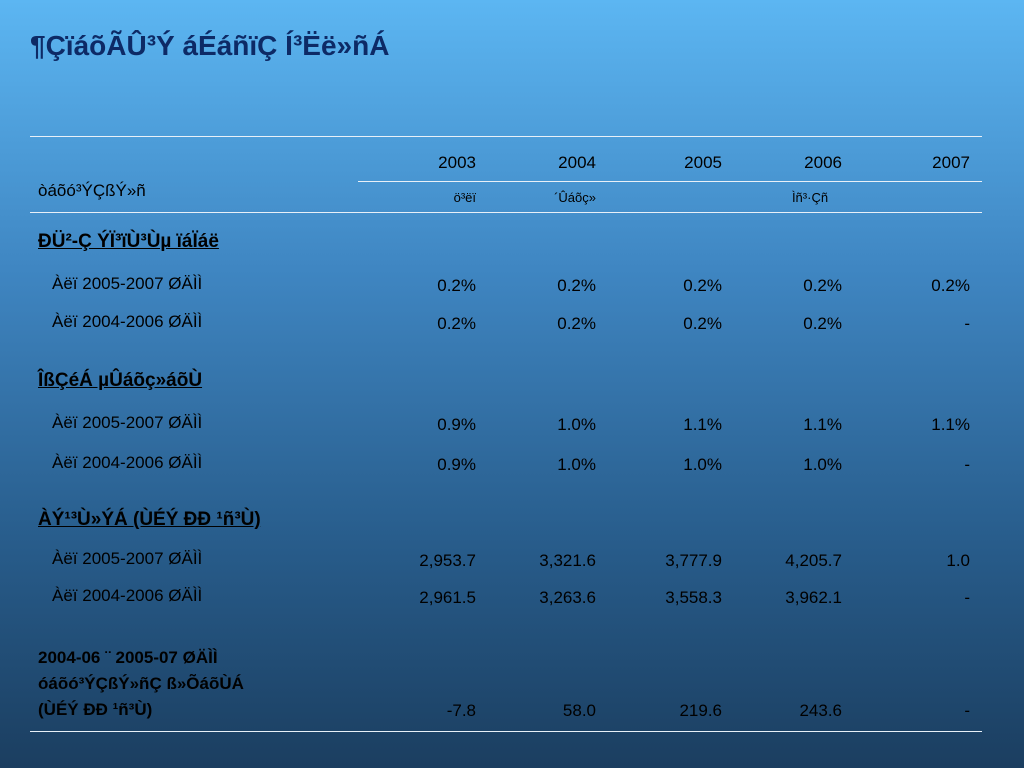  I want to click on section-title: ÎßÇéÁ µÛáõç»áõÙ, so click(120, 380).